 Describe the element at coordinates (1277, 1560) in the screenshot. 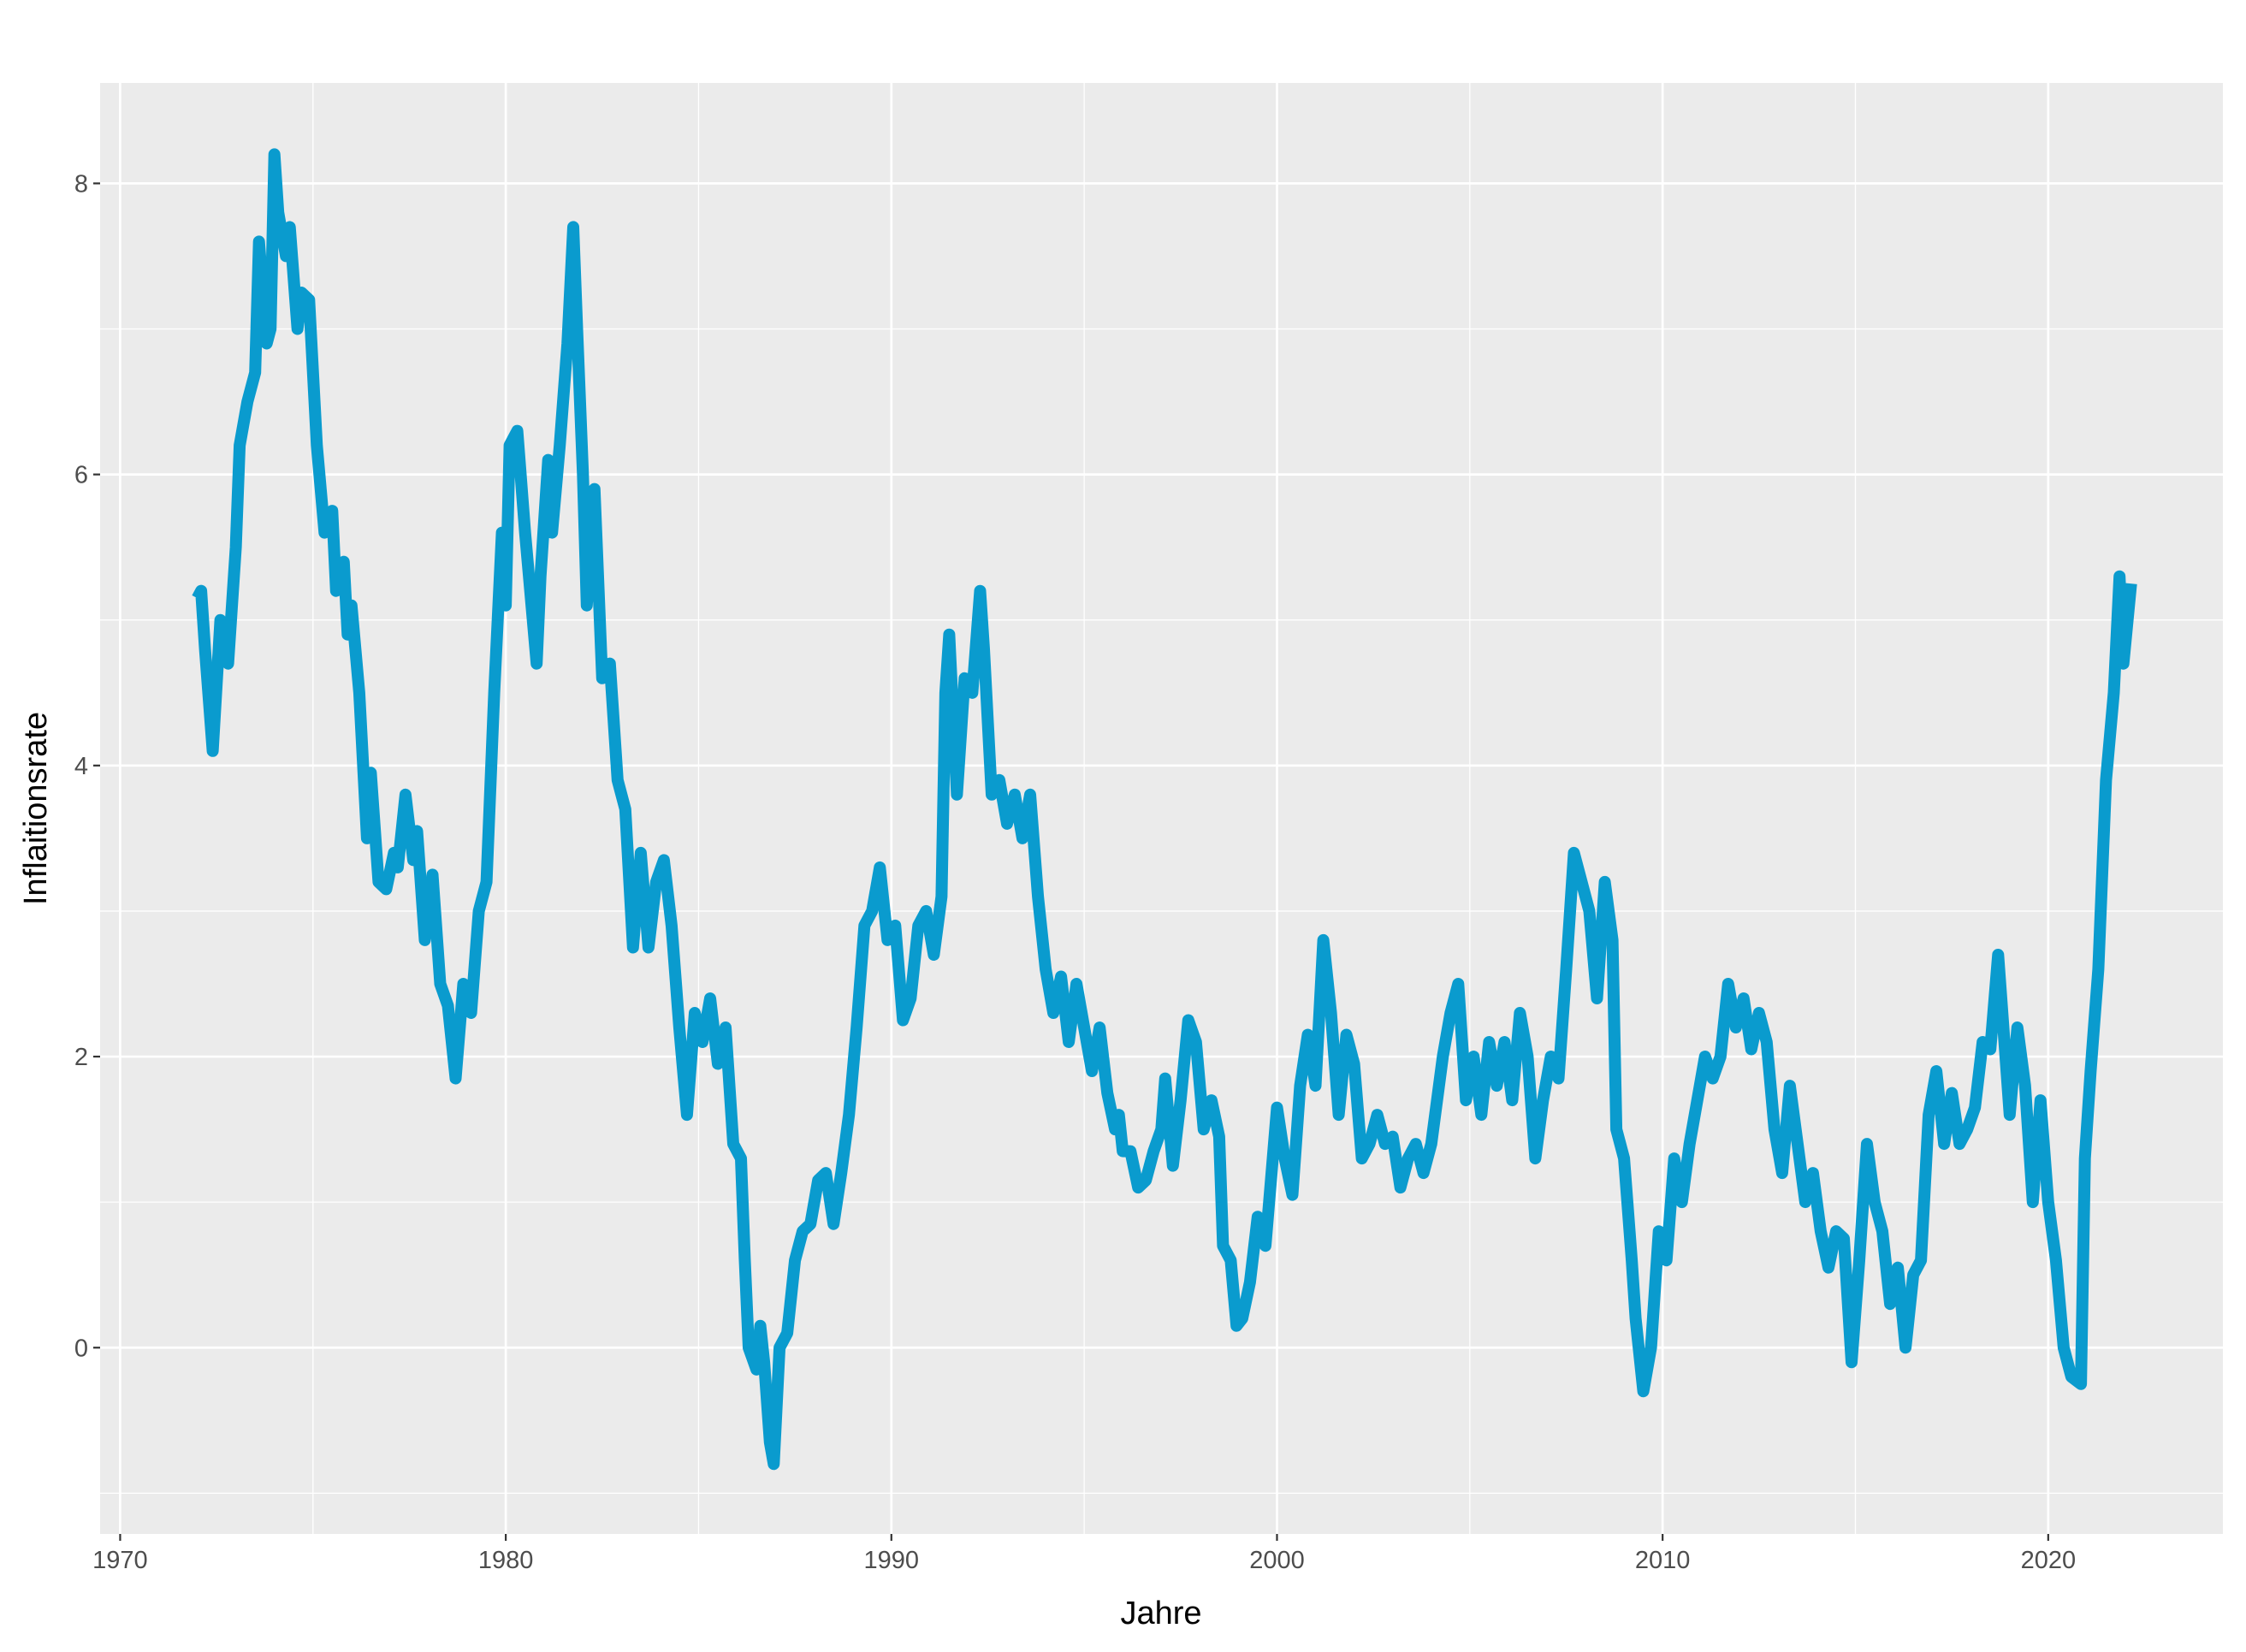

I see `x-tick-label: 2000` at that location.